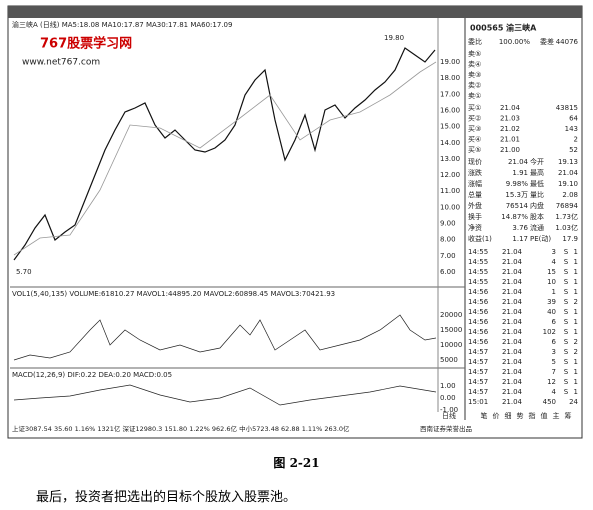 The image size is (593, 510). Describe the element at coordinates (520, 239) in the screenshot. I see `quote-row: 1.17` at that location.